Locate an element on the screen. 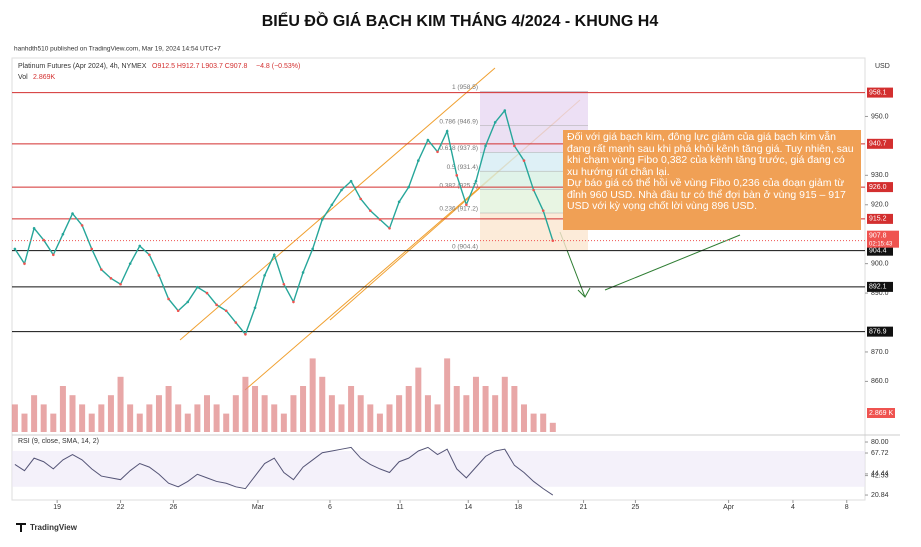 The image size is (921, 547). level-label: 958.1 is located at coordinates (878, 92).